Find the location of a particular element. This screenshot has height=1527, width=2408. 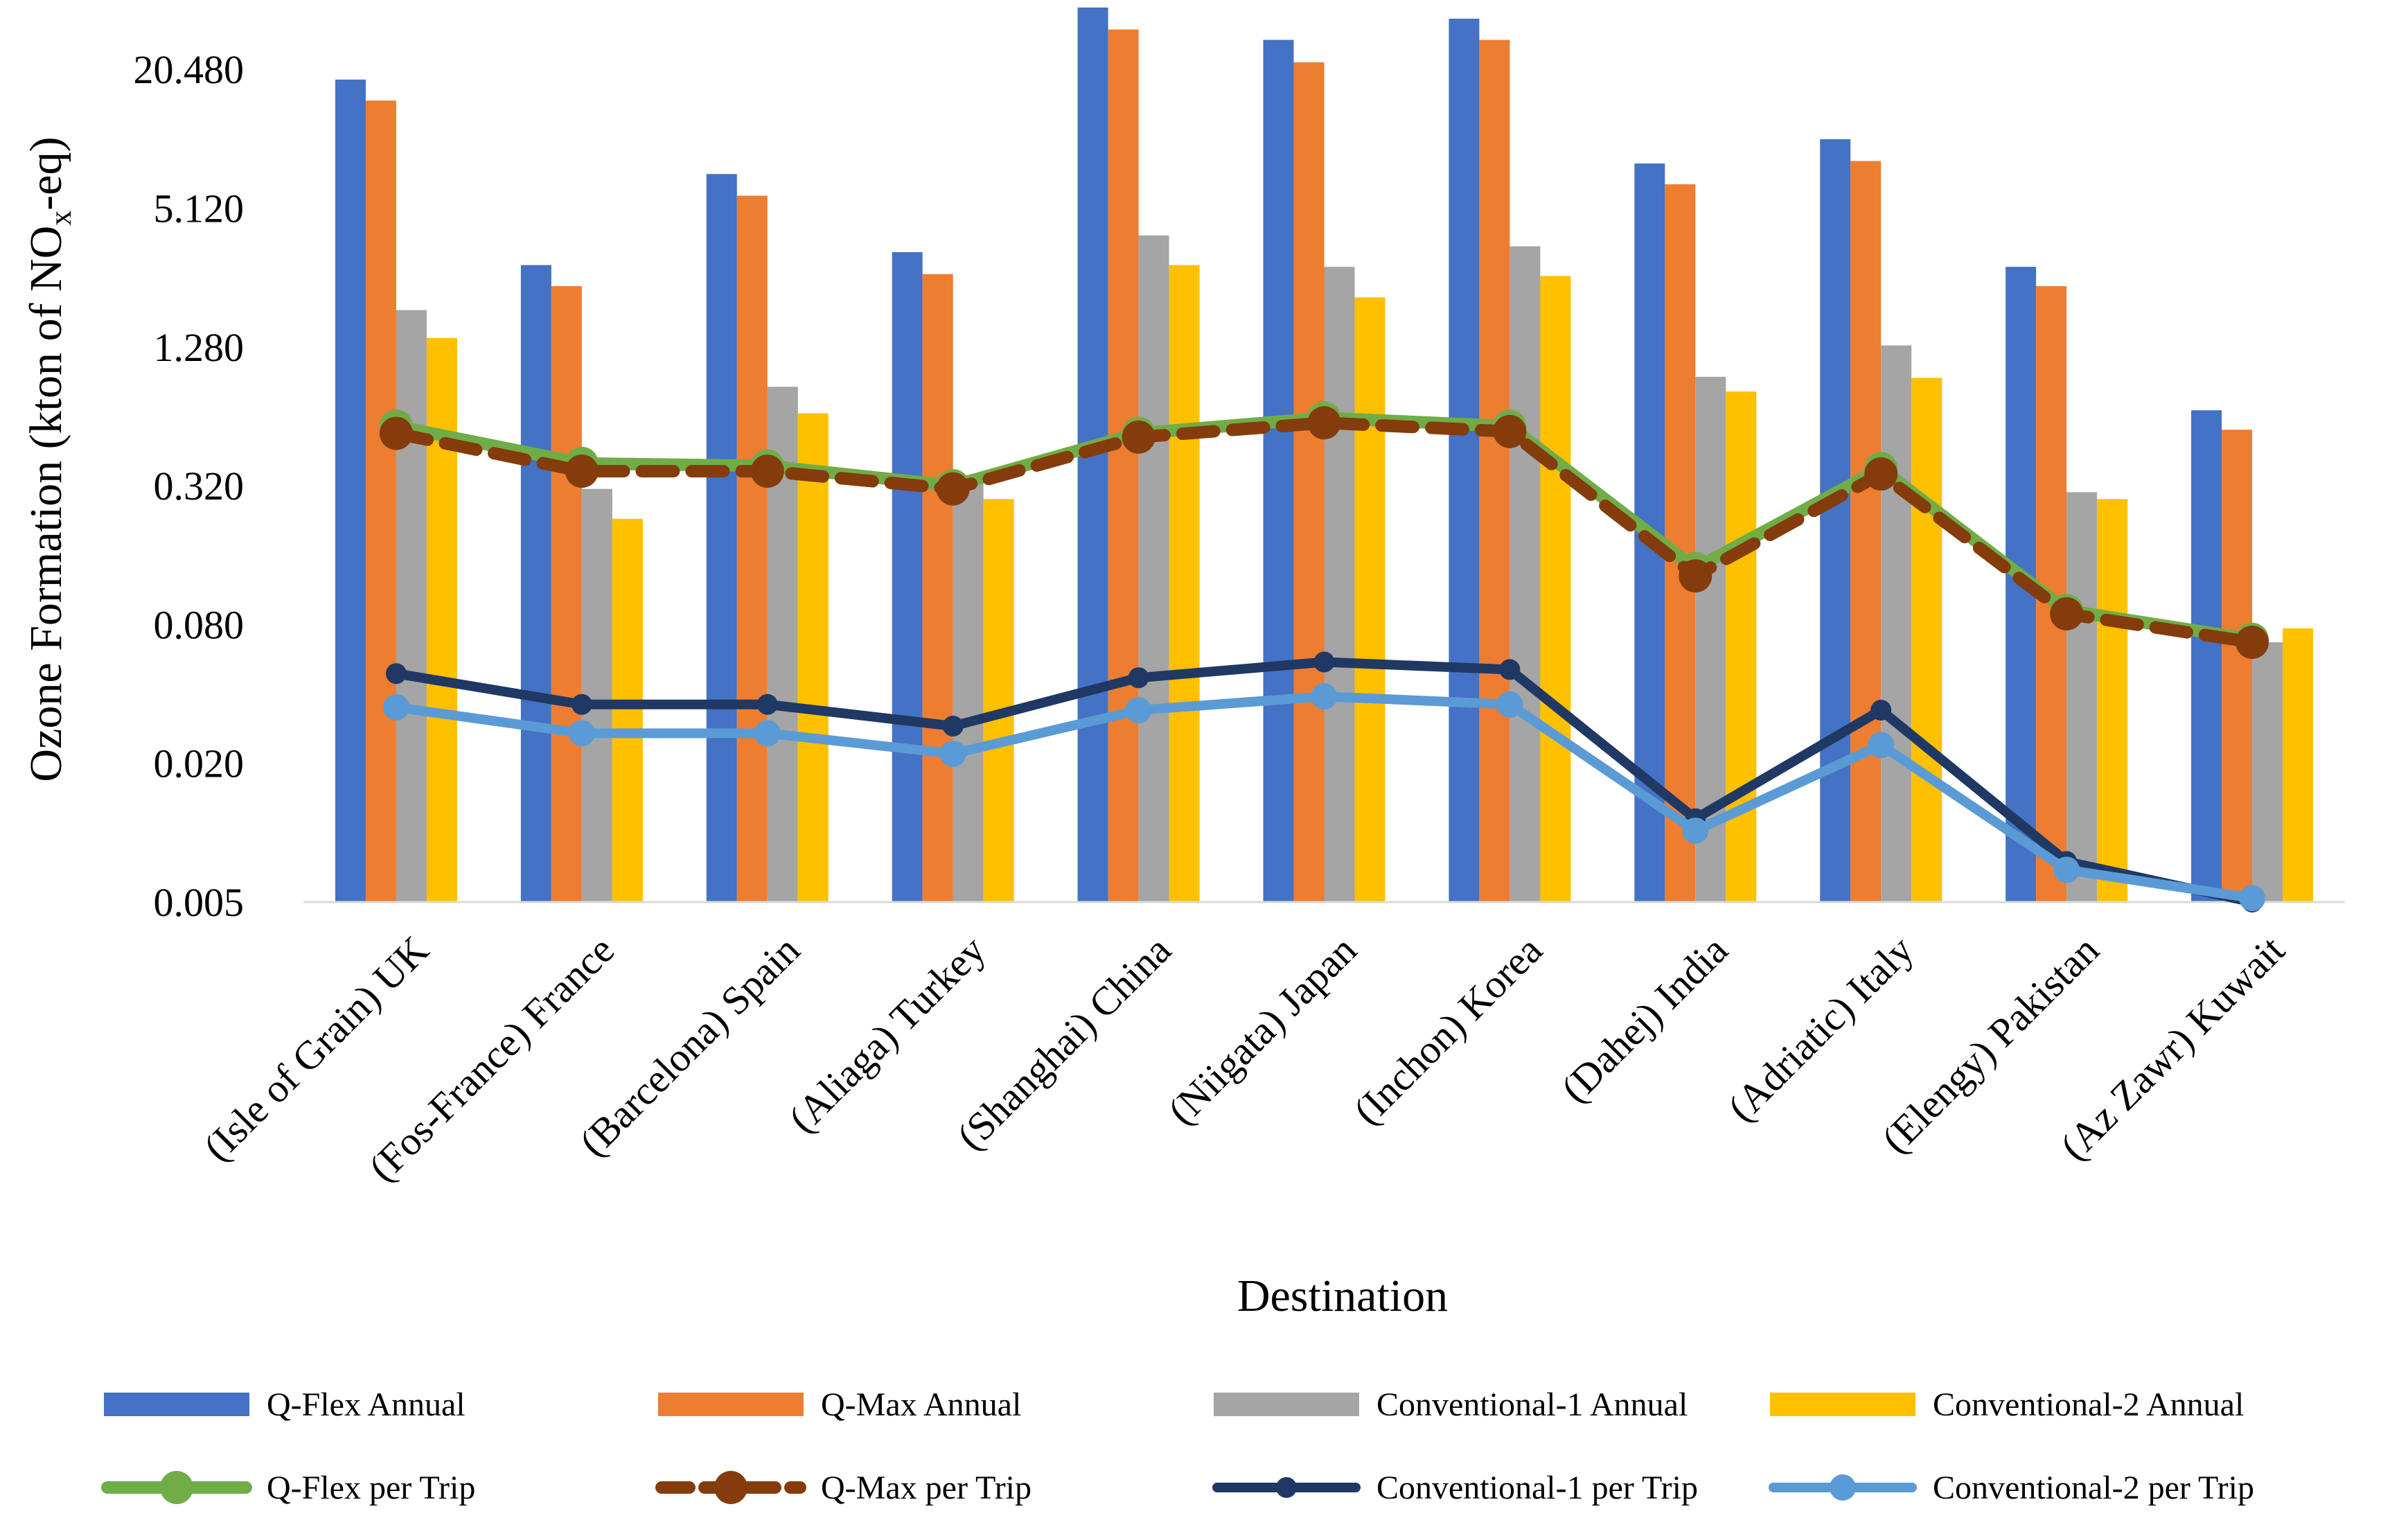

x-category-label: (Dahej) India is located at coordinates (1644, 1019).